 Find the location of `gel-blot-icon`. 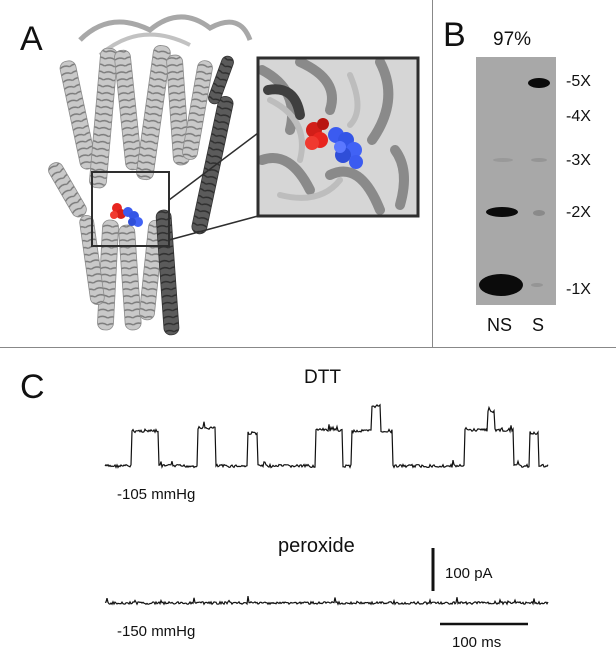

gel-blot-icon is located at coordinates (516, 181).